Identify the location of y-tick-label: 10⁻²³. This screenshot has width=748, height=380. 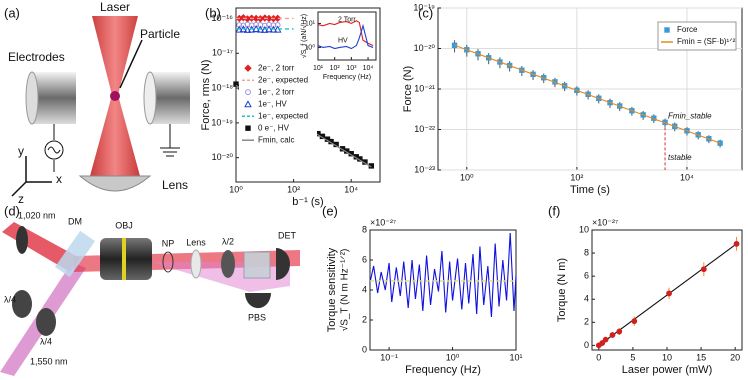
(424, 169).